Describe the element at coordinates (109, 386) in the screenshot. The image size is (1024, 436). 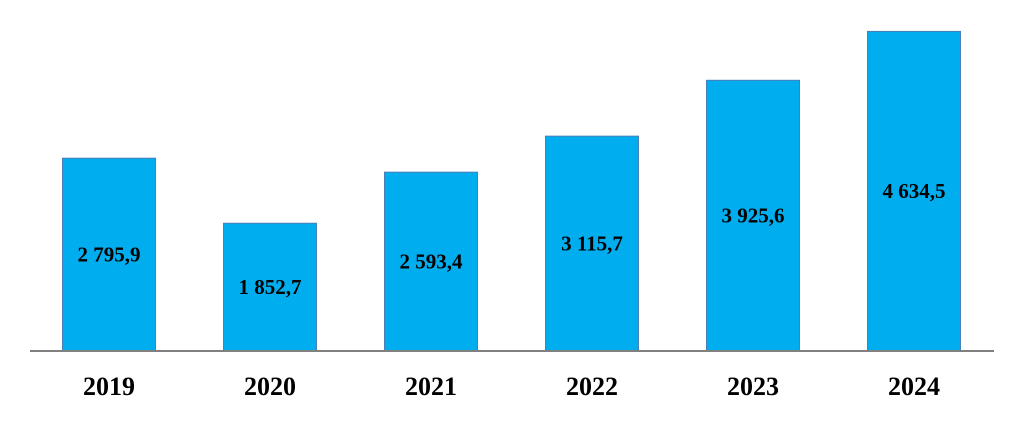
I see `x-tick-label-2019: 2019` at that location.